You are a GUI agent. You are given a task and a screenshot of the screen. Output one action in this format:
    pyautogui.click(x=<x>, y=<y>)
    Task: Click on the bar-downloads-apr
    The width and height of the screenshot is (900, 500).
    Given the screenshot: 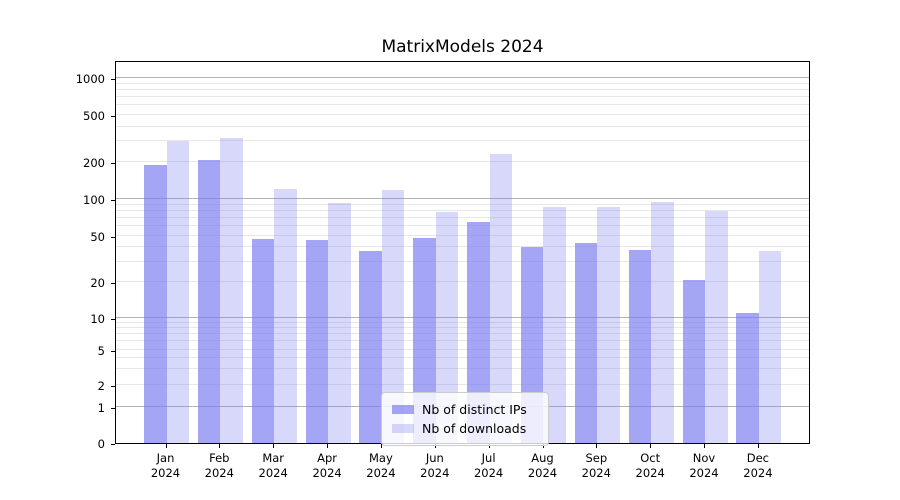 What is the action you would take?
    pyautogui.click(x=339, y=323)
    